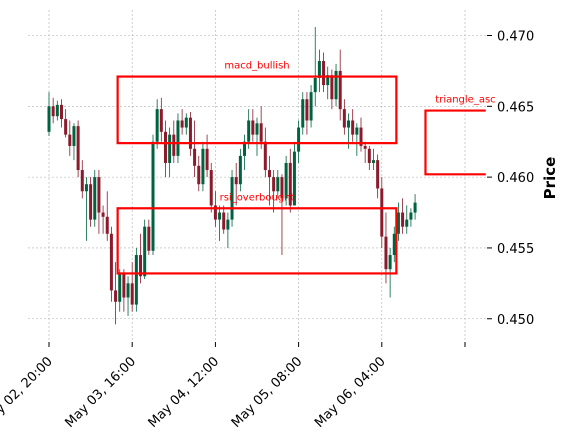 This screenshot has width=568, height=445. I want to click on x-tick-label: May 06, 04:00, so click(350, 392).